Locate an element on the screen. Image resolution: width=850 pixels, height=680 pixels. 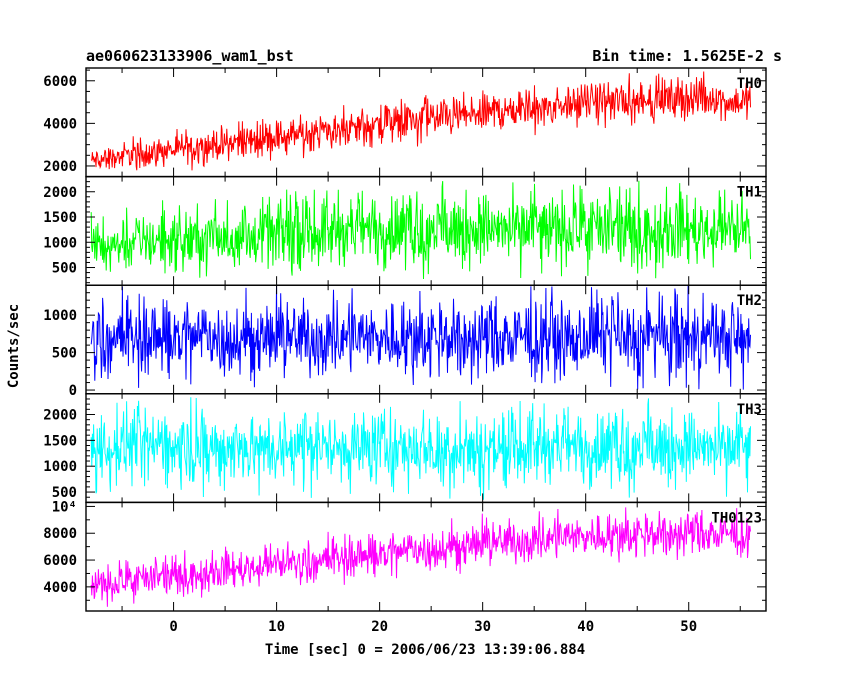
series-th2-line is located at coordinates (420, 337).